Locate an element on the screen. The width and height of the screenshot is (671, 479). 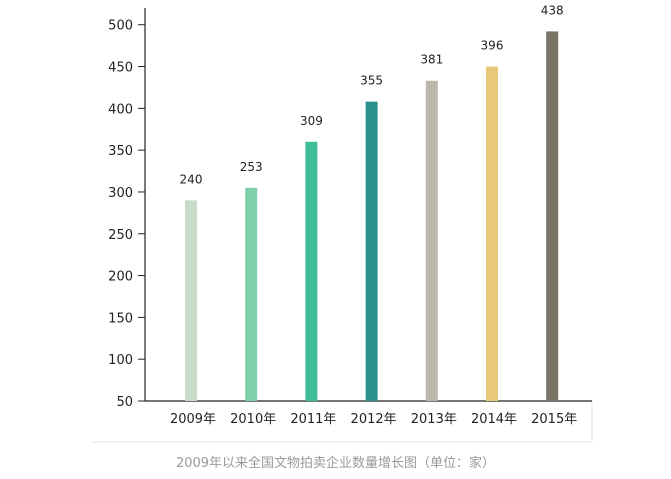
x-tick-label-3: 2012年 is located at coordinates (374, 419).